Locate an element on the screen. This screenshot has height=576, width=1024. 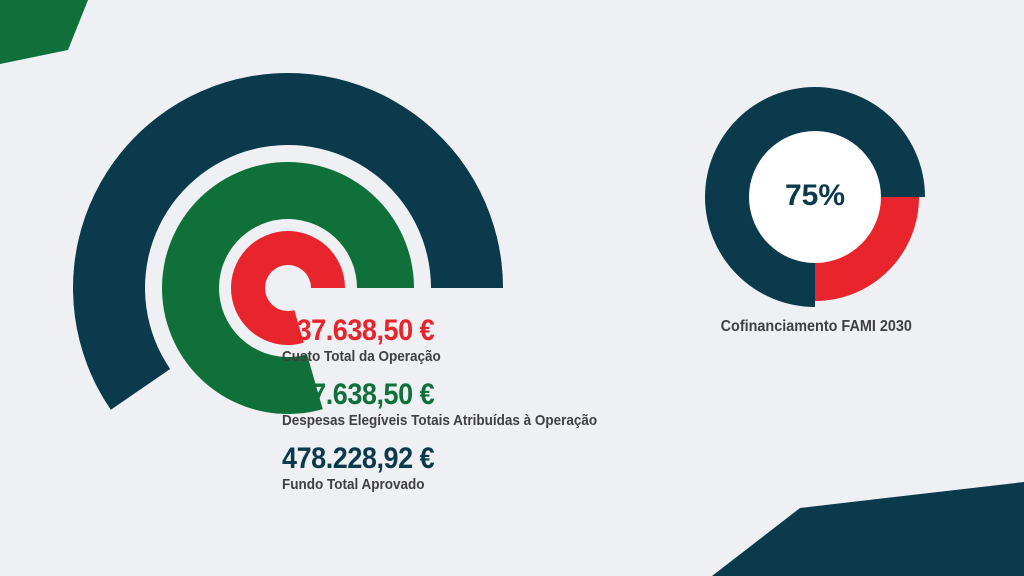
arc-custo-total is located at coordinates (288, 287).